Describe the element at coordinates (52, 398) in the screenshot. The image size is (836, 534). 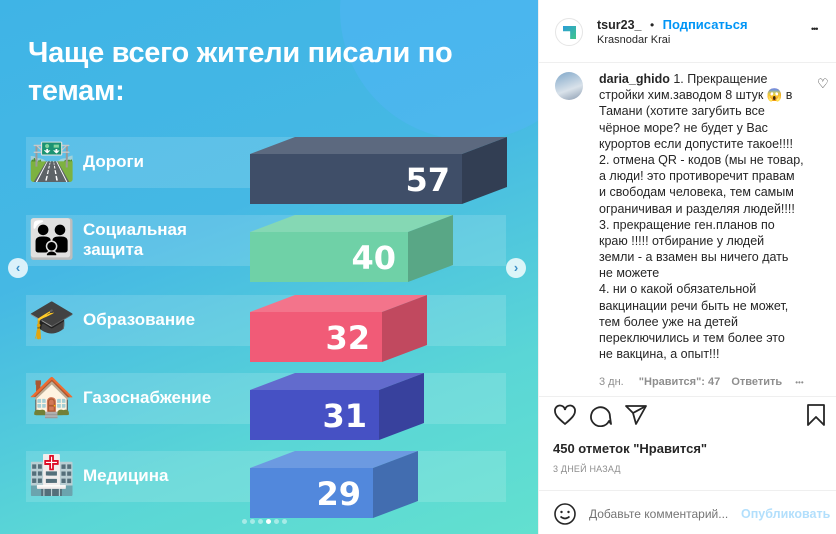
I see `house-icon: 🏠` at that location.